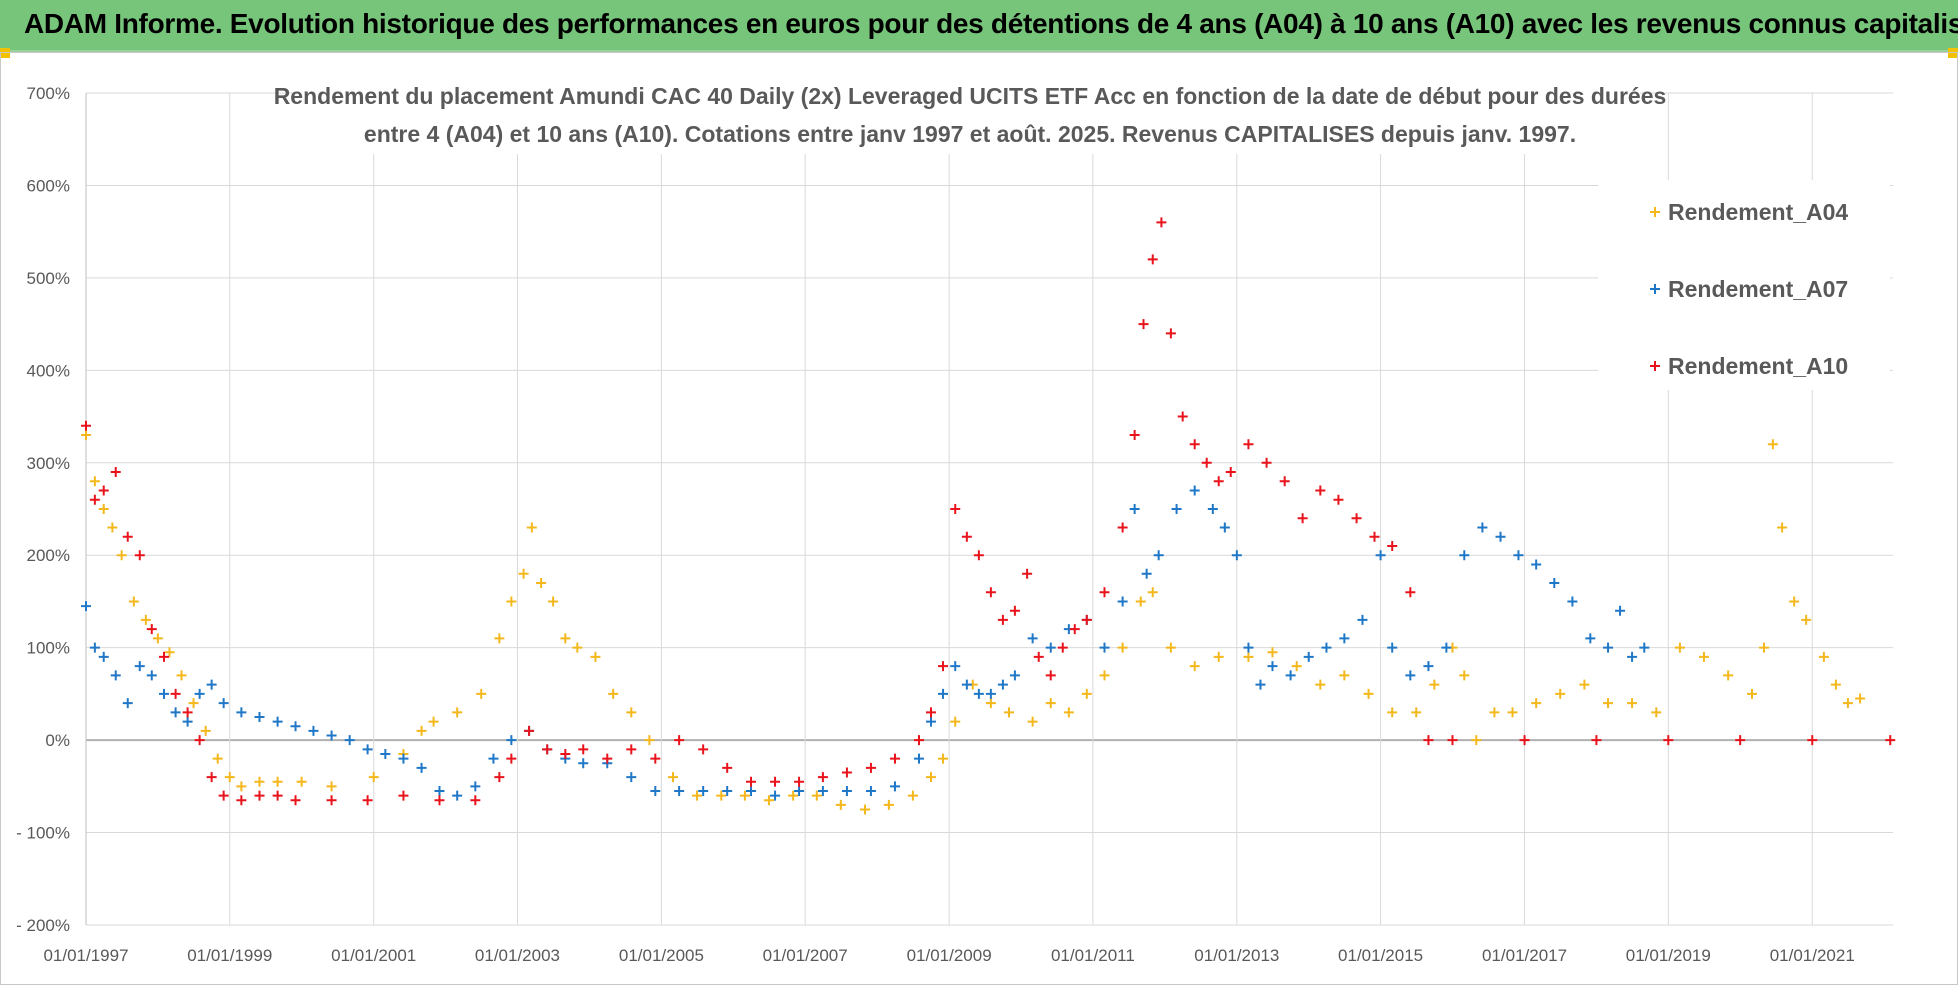 This screenshot has height=985, width=1958. What do you see at coordinates (1236, 955) in the screenshot?
I see `x-tick-label: 01/01/2013` at bounding box center [1236, 955].